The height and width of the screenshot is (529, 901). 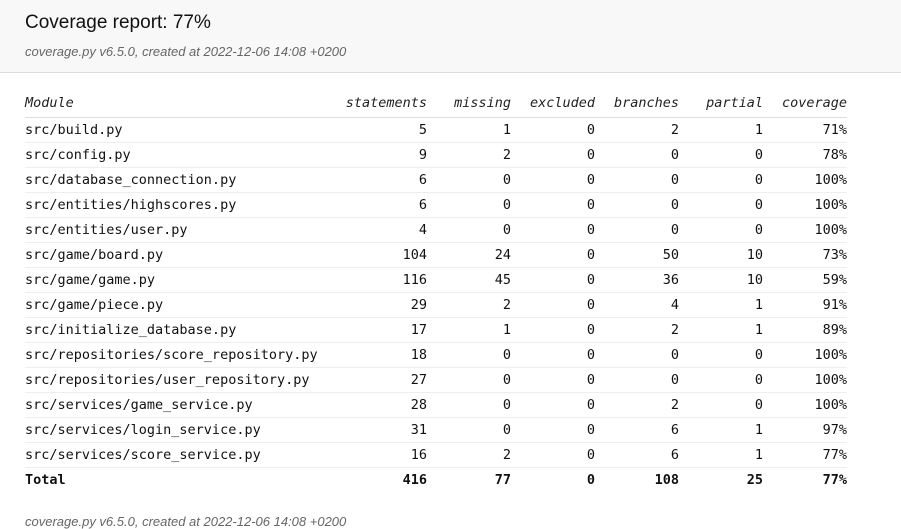 What do you see at coordinates (184, 430) in the screenshot?
I see `module-link: src/services/login_service.py` at bounding box center [184, 430].